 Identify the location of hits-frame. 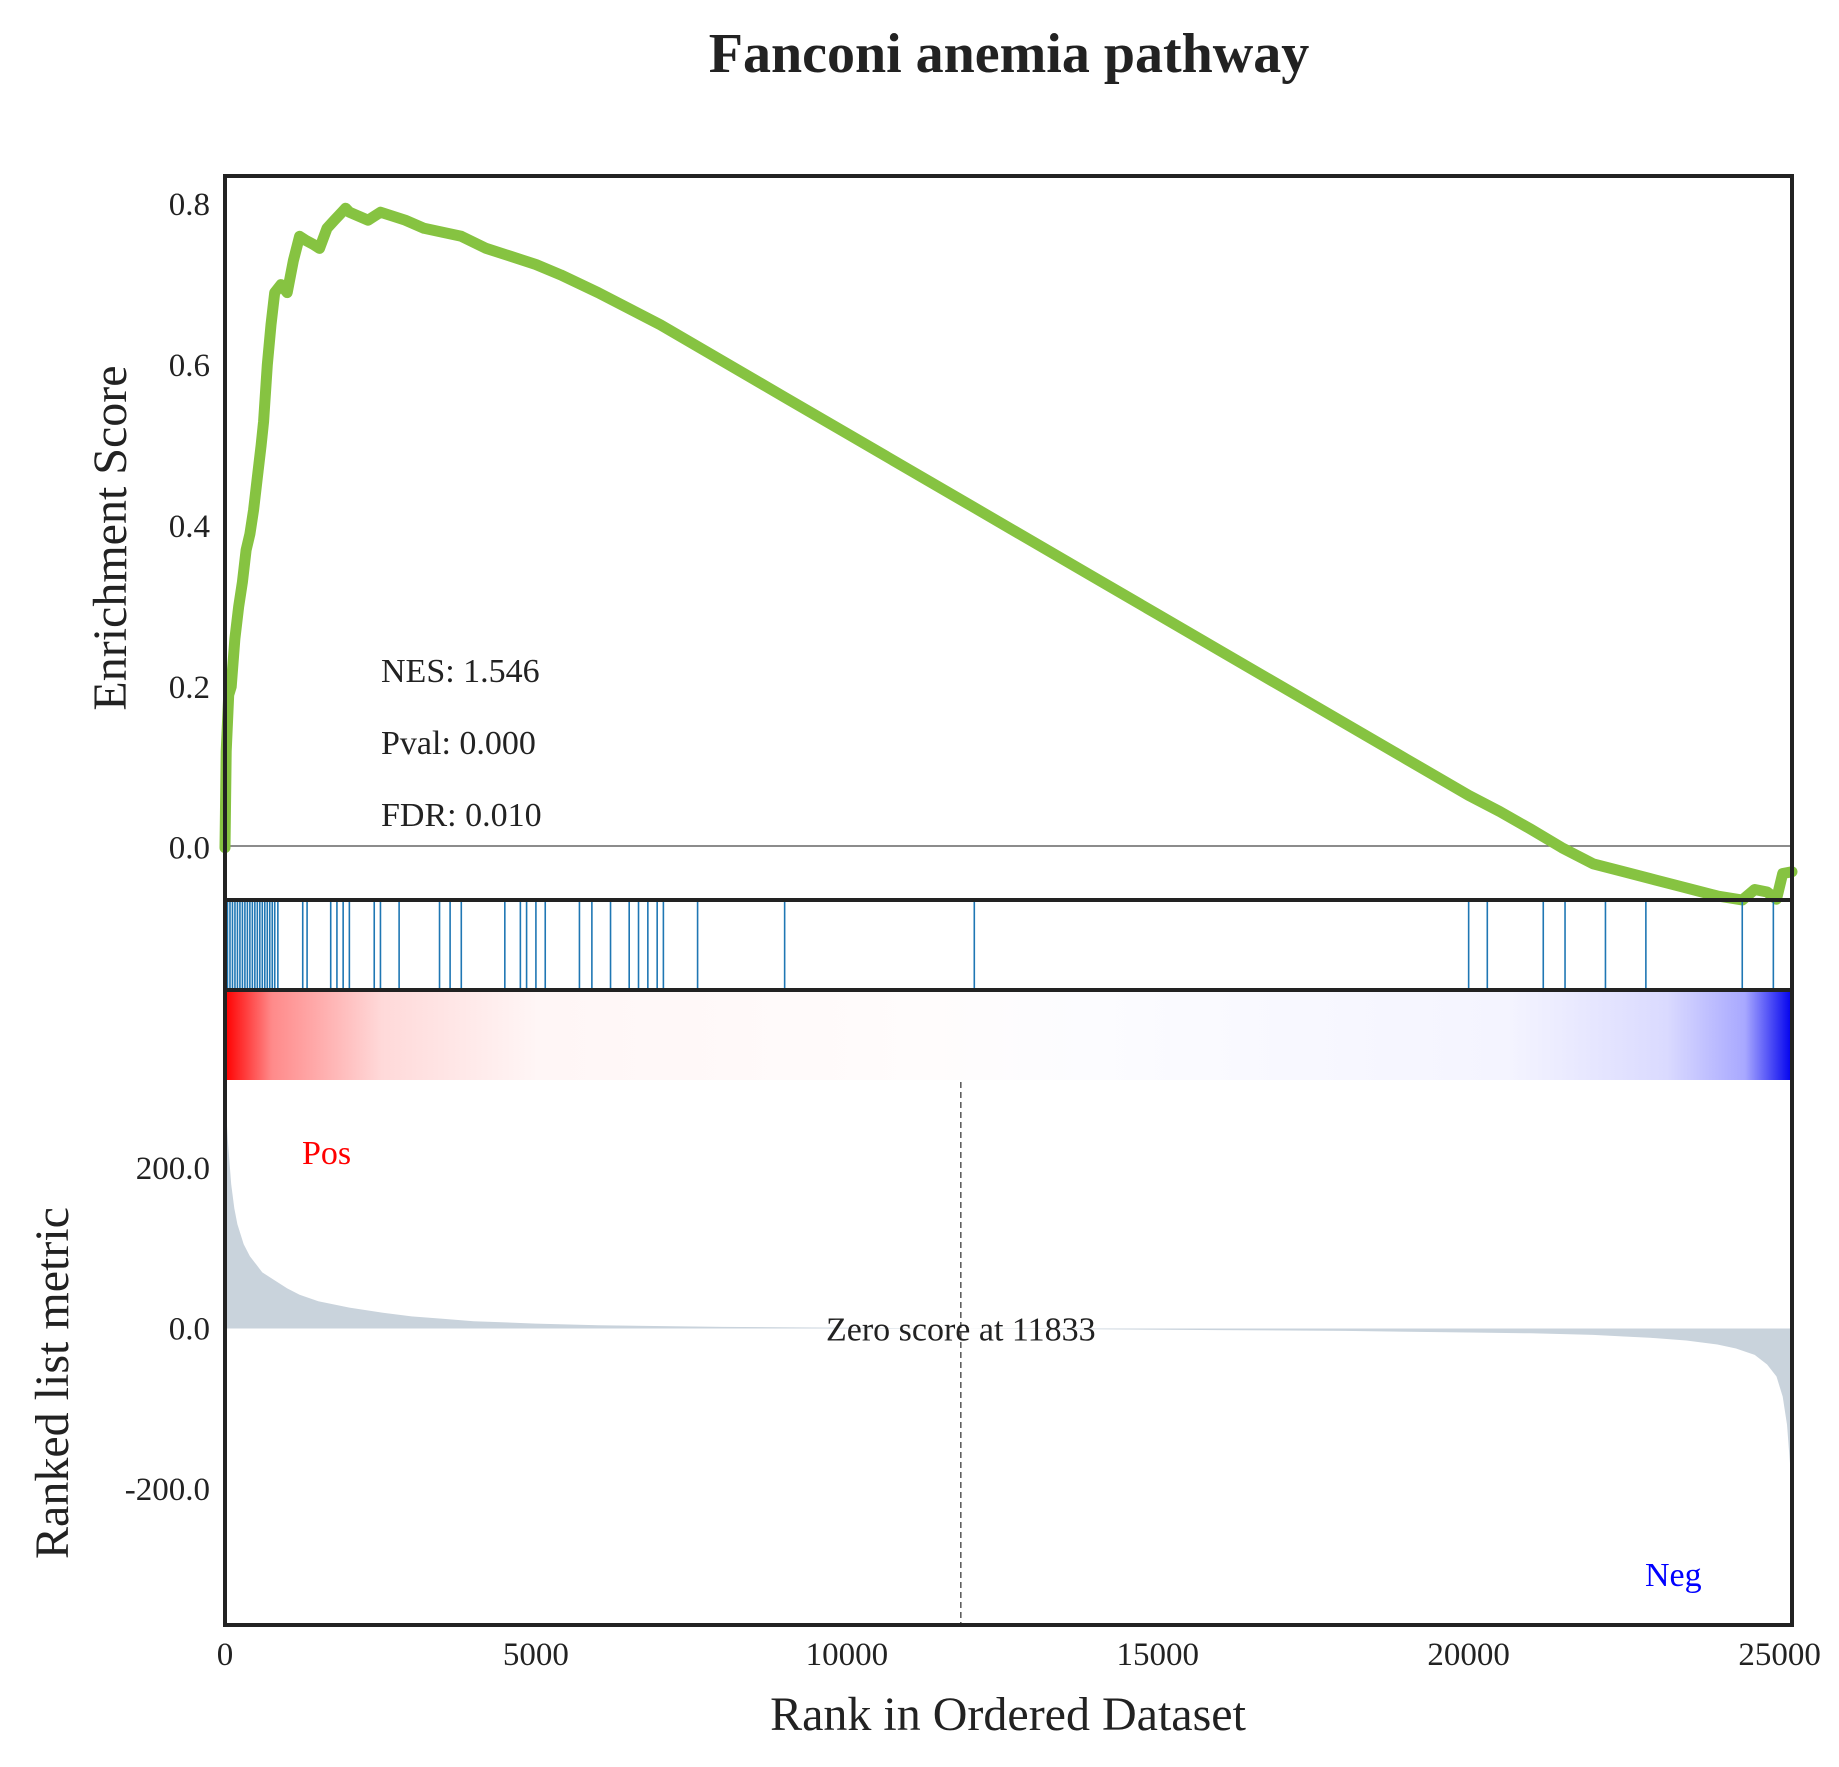
(1008, 945).